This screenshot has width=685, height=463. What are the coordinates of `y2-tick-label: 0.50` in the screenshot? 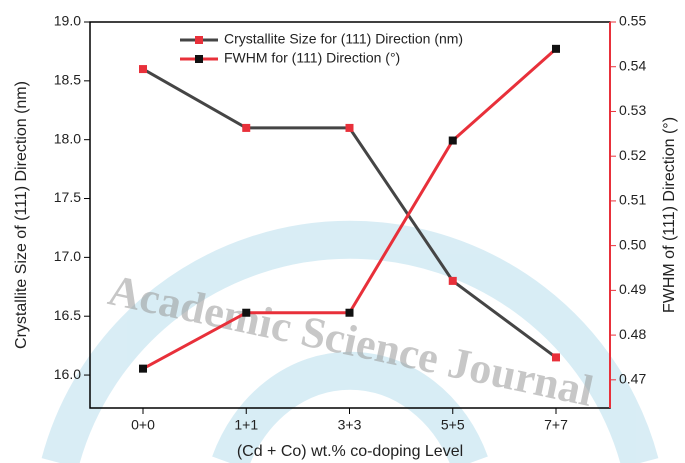 It's located at (632, 244).